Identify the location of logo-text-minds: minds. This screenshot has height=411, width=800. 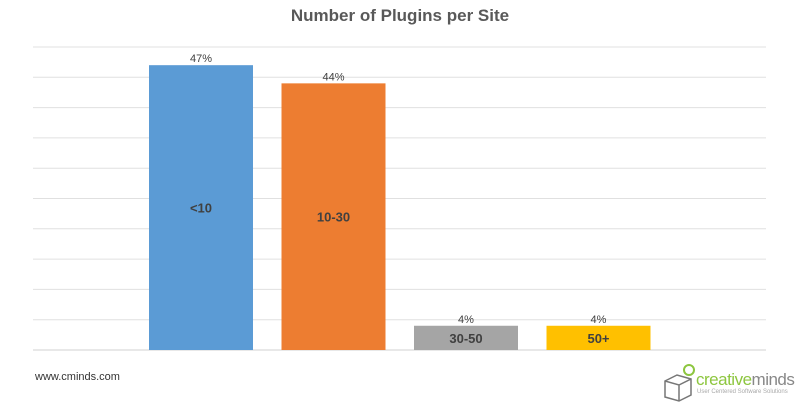
(773, 379).